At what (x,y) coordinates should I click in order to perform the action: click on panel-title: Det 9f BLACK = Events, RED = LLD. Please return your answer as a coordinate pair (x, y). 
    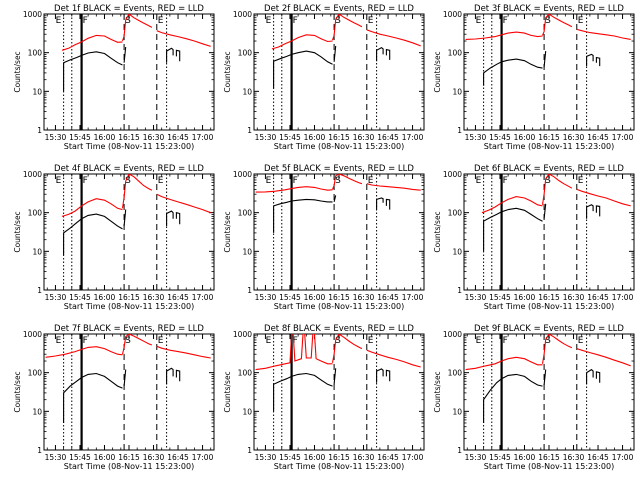
    Looking at the image, I should click on (549, 329).